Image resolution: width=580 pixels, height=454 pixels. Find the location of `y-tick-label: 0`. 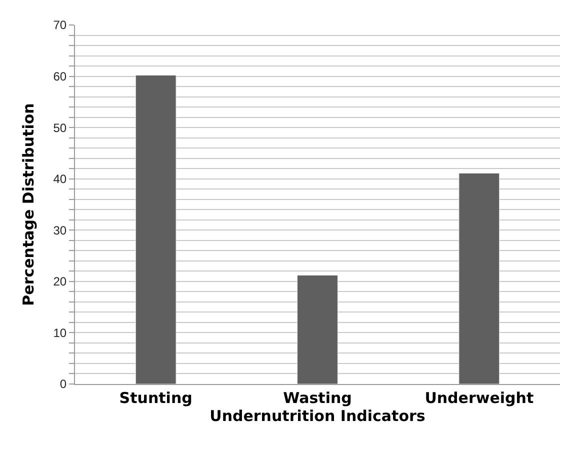

y-tick-label: 0 is located at coordinates (63, 384).